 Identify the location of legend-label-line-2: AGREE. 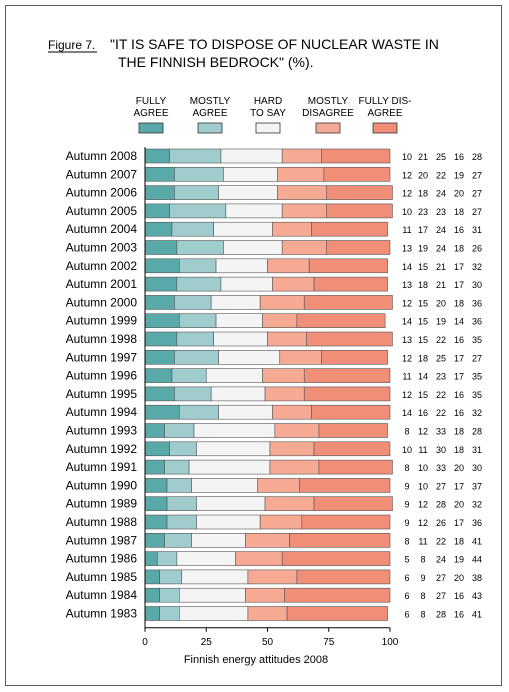
(384, 113).